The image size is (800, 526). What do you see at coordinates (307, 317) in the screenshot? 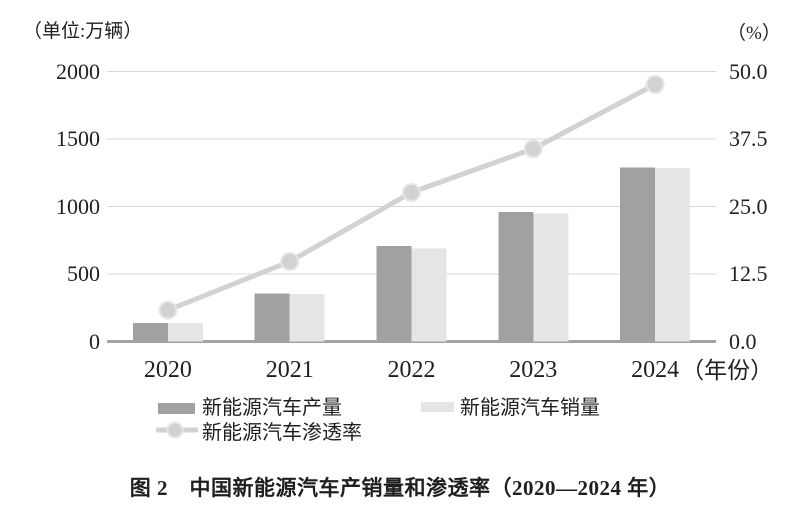
I see `sales-bar-2021` at bounding box center [307, 317].